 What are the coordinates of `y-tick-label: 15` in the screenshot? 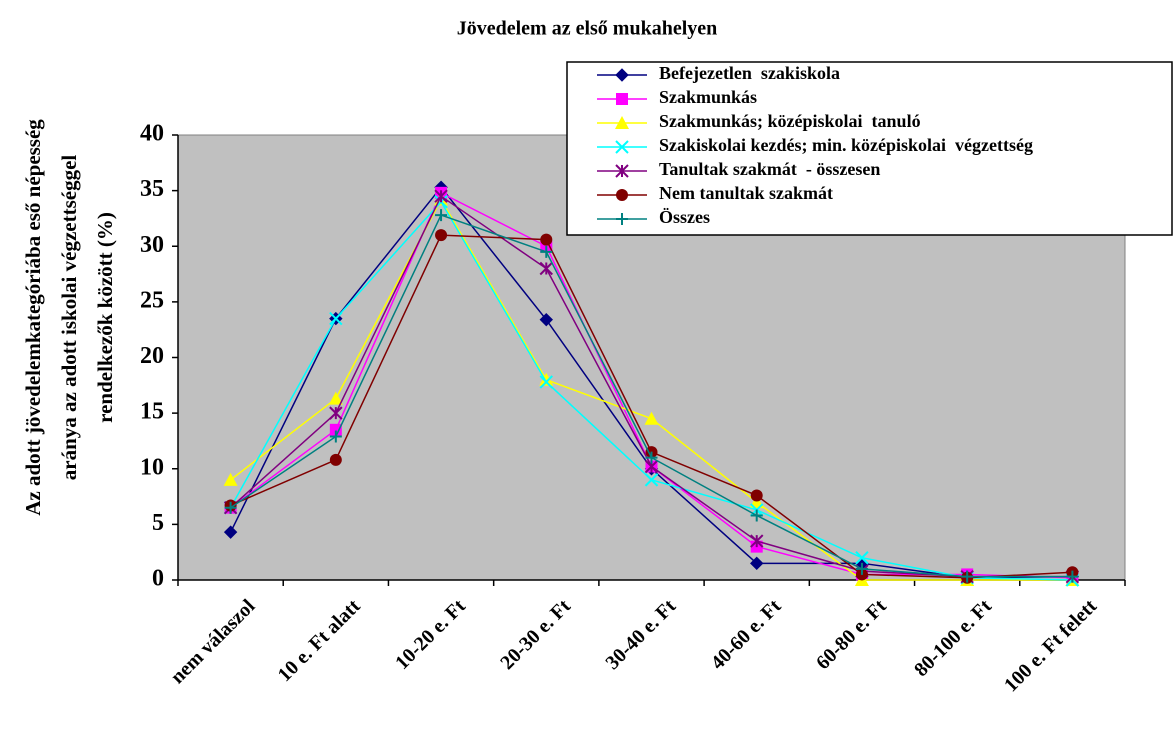 It's located at (152, 412).